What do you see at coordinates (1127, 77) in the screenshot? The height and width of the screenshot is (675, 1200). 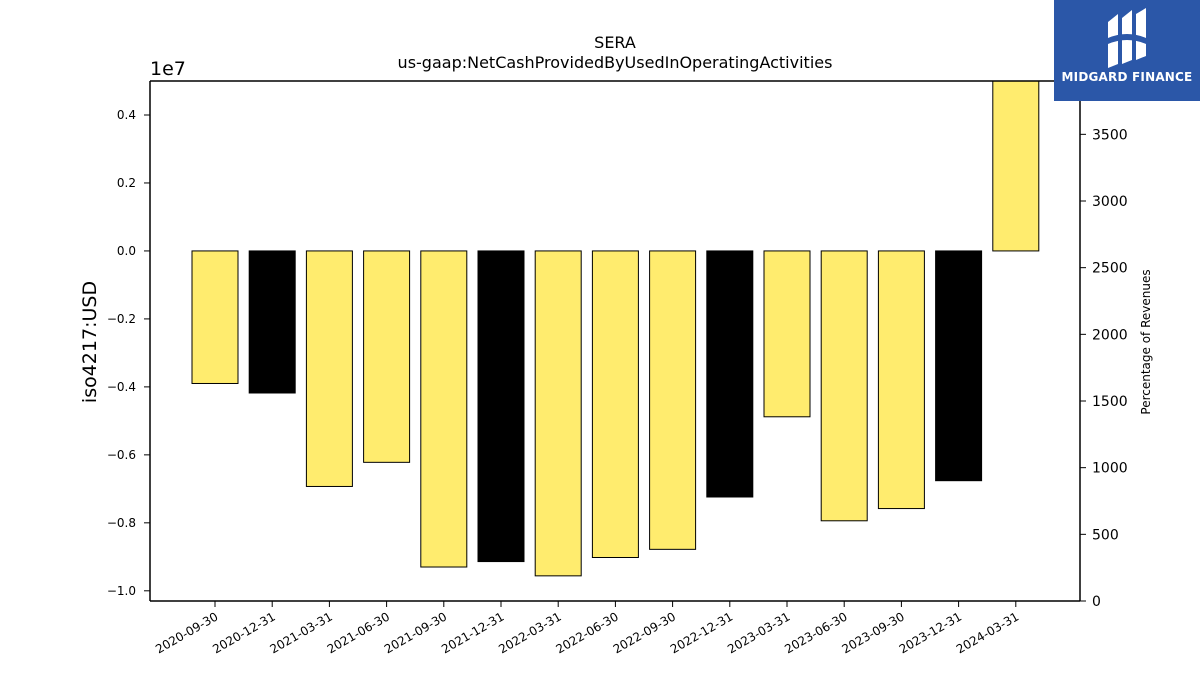 I see `logo-text: MIDGARD FINANCE` at bounding box center [1127, 77].